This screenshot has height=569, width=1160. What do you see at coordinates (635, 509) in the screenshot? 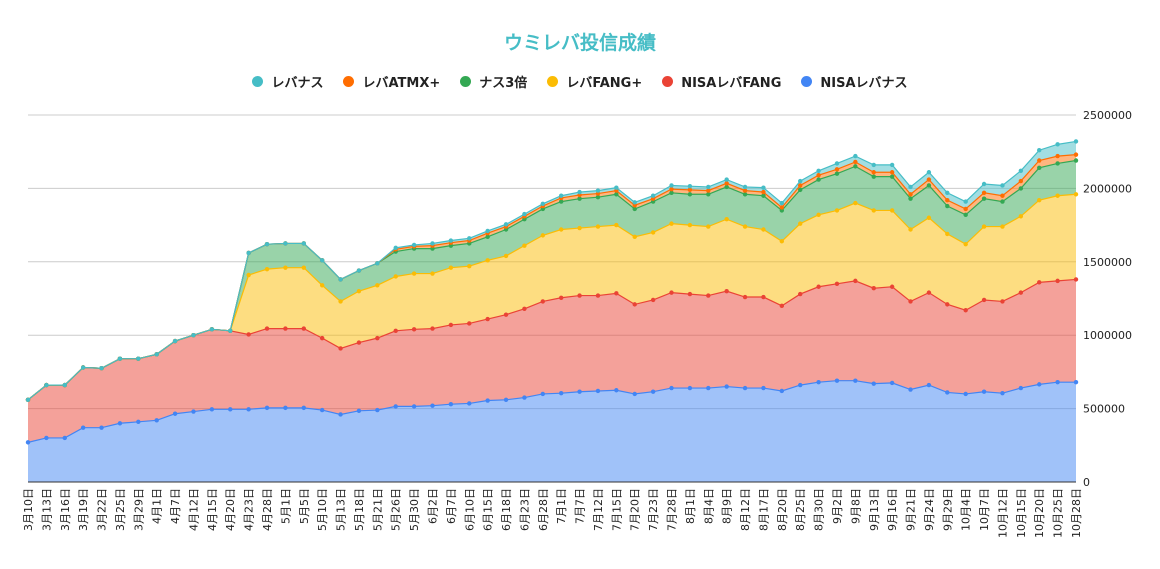
I see `x-tick-label: 7月20日` at bounding box center [635, 509].